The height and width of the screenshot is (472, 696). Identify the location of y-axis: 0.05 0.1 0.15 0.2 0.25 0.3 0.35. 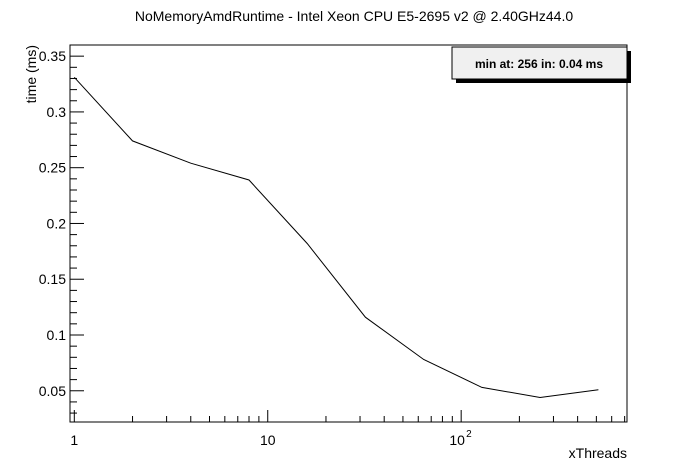
(61, 229).